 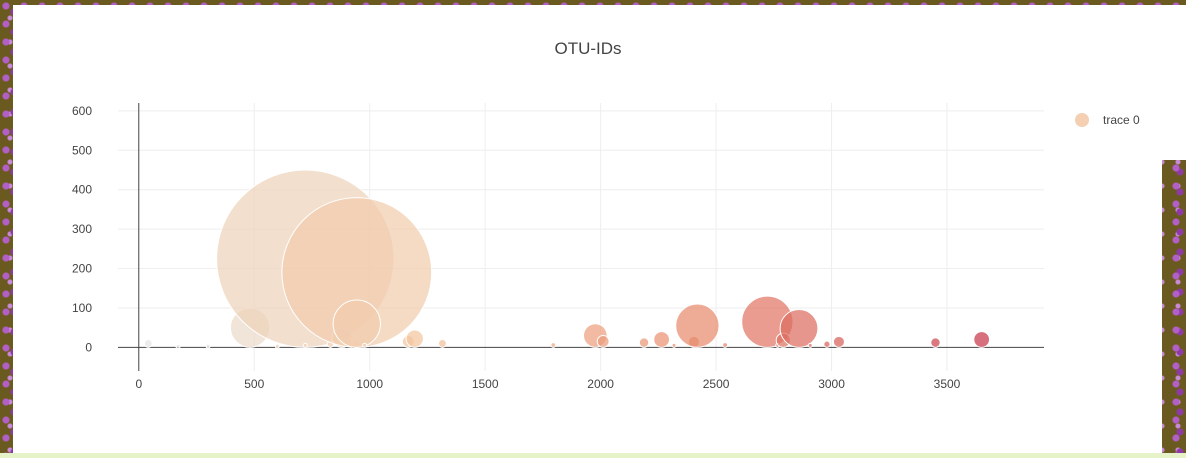 I want to click on y-tick-label: 200, so click(x=82, y=269).